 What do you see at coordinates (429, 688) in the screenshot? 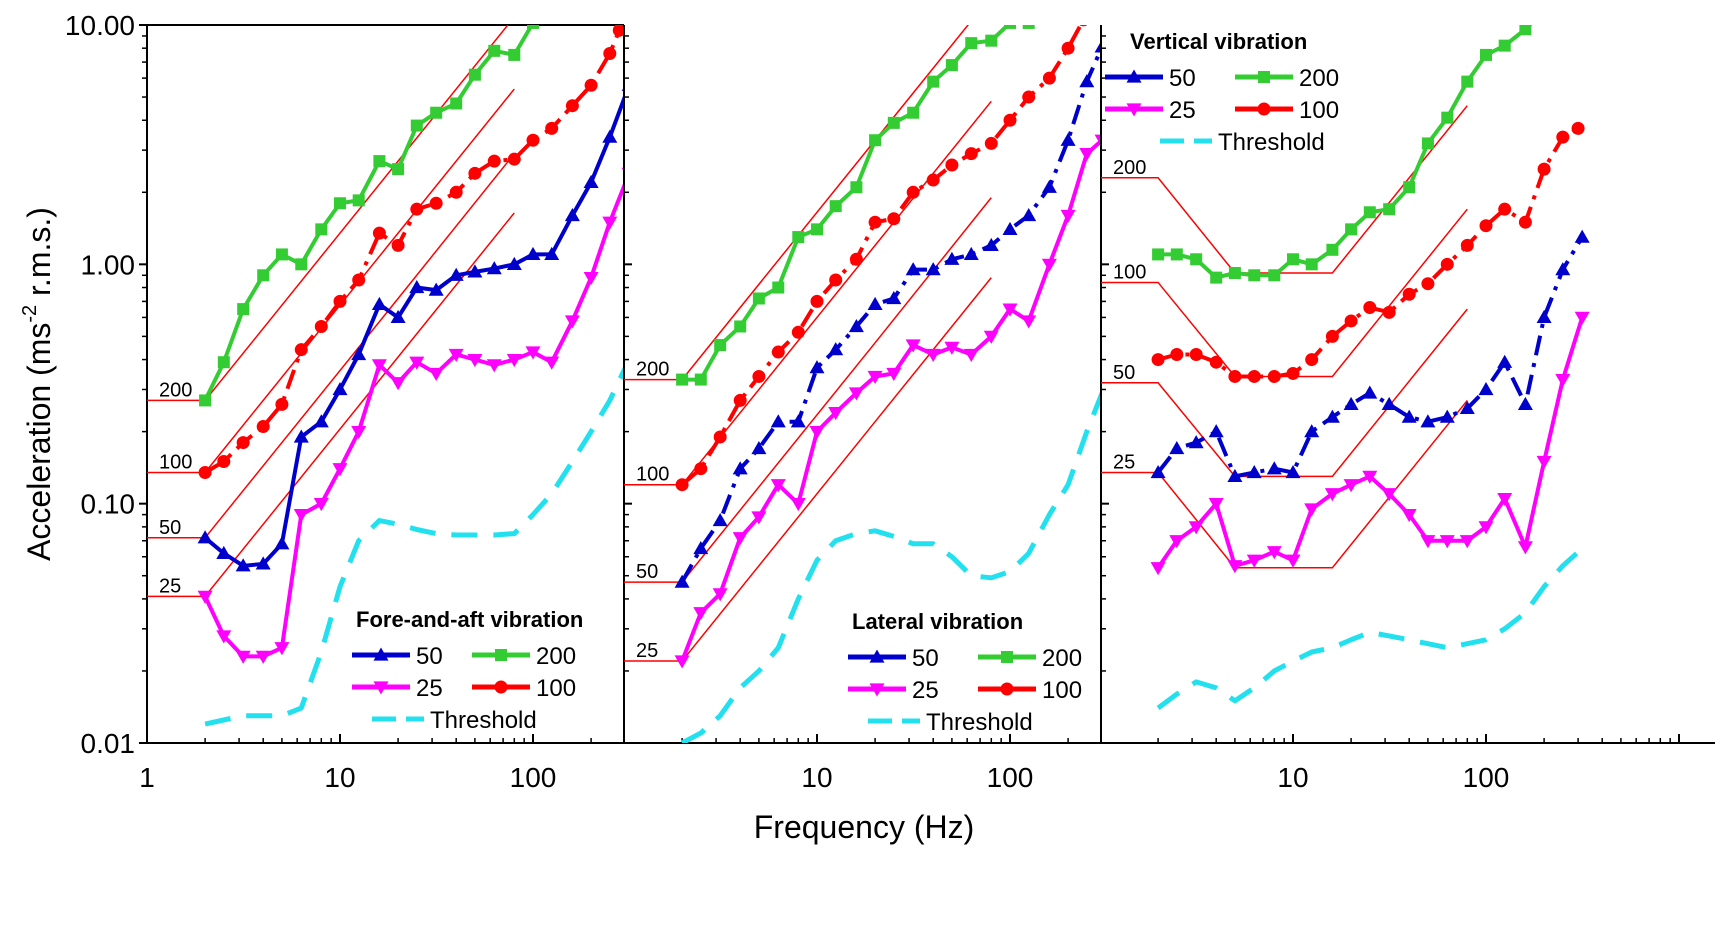
I see `legend-label-25: 25` at bounding box center [429, 688].